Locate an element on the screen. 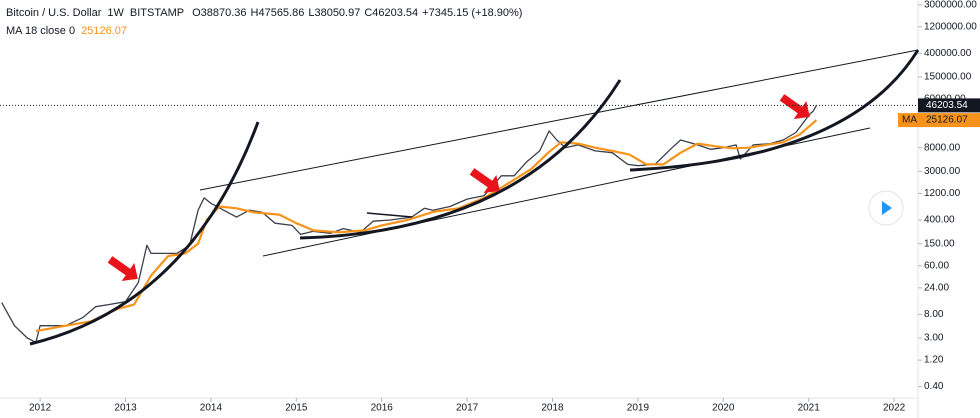 The width and height of the screenshot is (980, 418). open: O38870.36 is located at coordinates (219, 13).